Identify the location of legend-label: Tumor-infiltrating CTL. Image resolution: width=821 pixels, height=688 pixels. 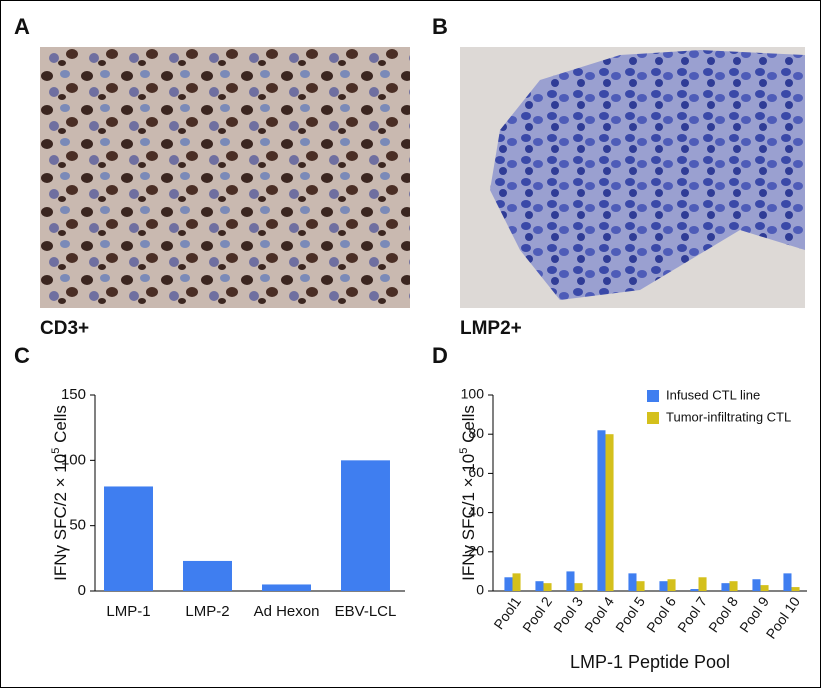
(728, 416).